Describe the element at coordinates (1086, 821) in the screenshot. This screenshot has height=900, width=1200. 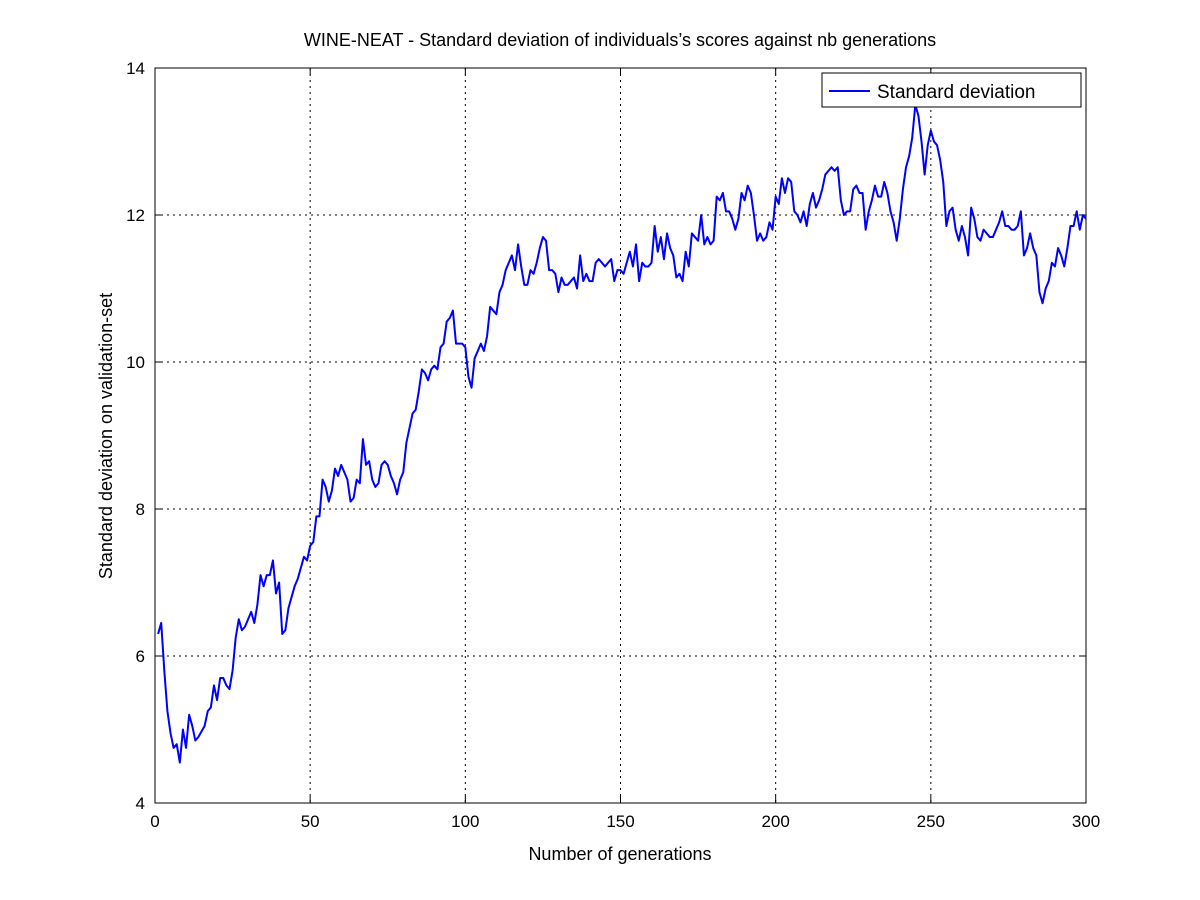
I see `x-tick-label: 300` at that location.